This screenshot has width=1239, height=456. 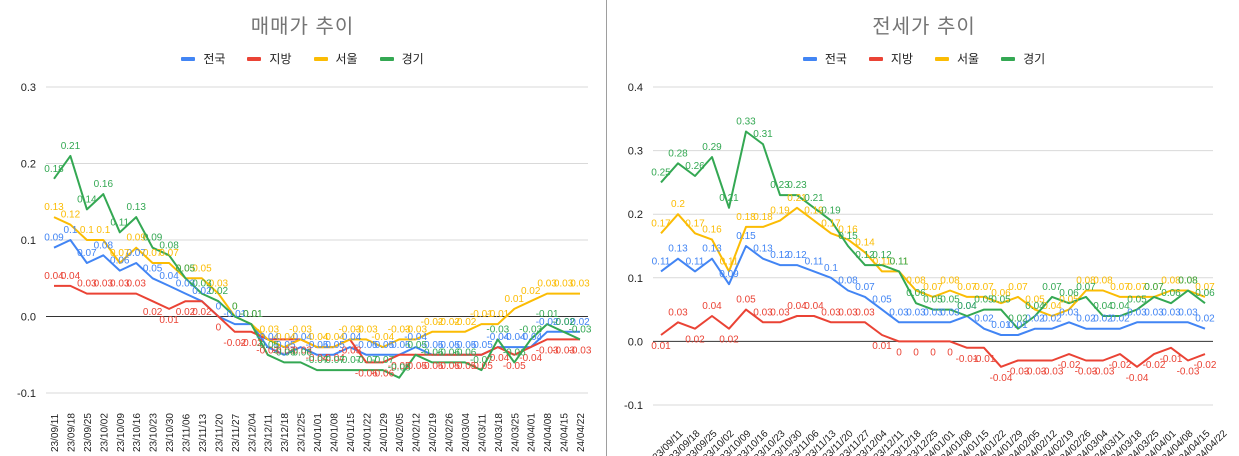 I want to click on data-label-regional: 0, so click(x=899, y=352).